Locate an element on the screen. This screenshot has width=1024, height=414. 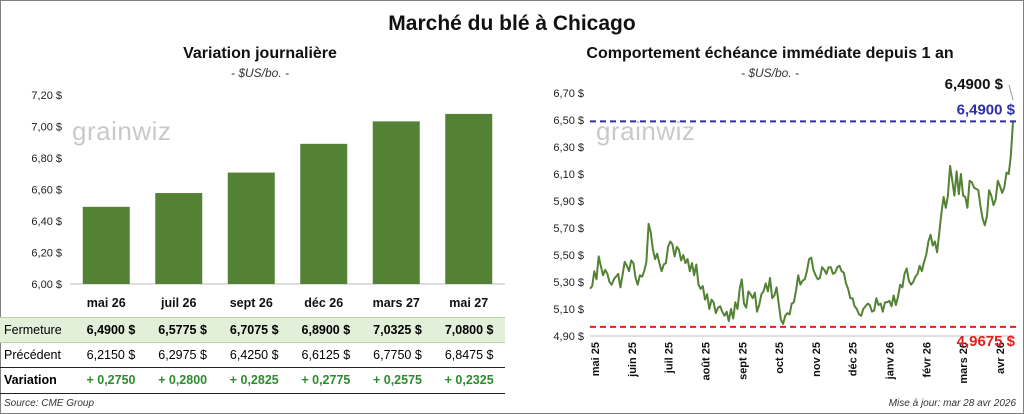
x-tick-label: janv 26 is located at coordinates (891, 361).